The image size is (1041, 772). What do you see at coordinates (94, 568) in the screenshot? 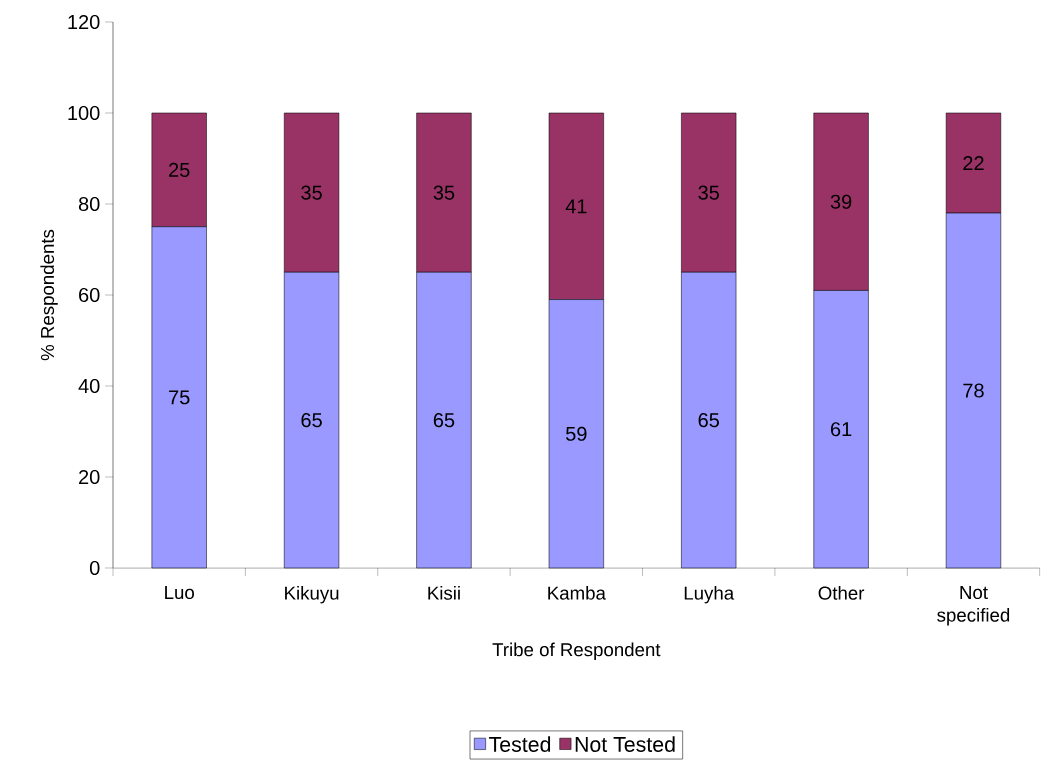
I see `y-tick-label: 0` at bounding box center [94, 568].